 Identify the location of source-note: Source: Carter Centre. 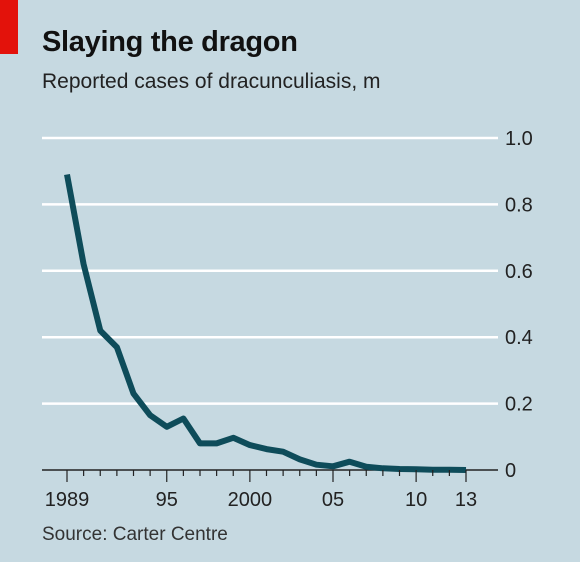
(135, 534).